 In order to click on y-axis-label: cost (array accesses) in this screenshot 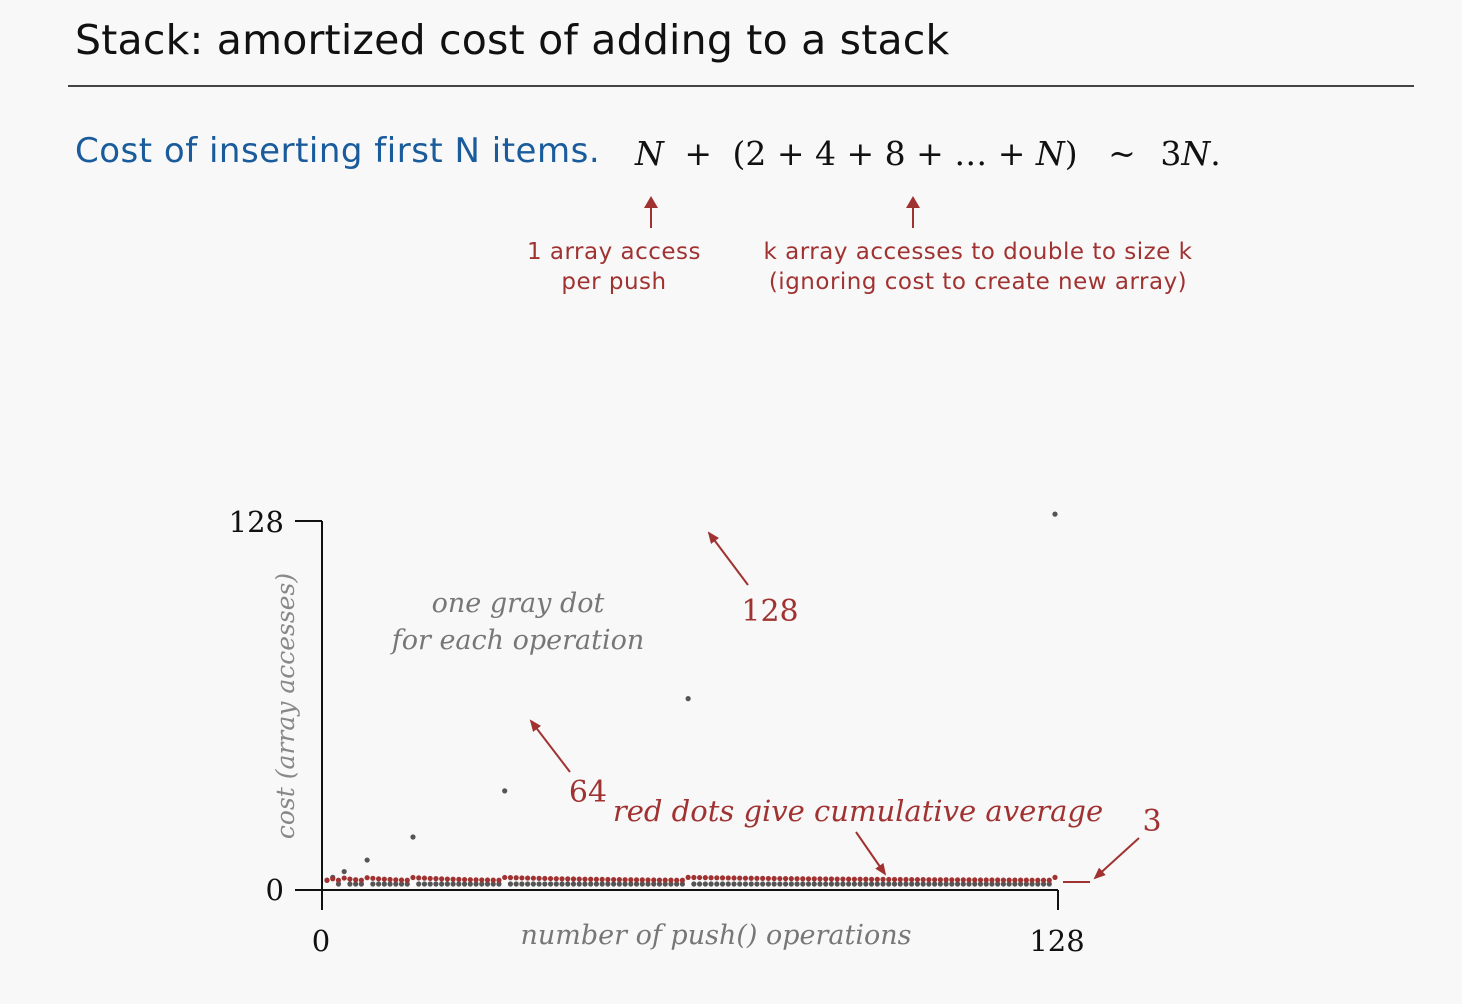, I will do `click(285, 706)`.